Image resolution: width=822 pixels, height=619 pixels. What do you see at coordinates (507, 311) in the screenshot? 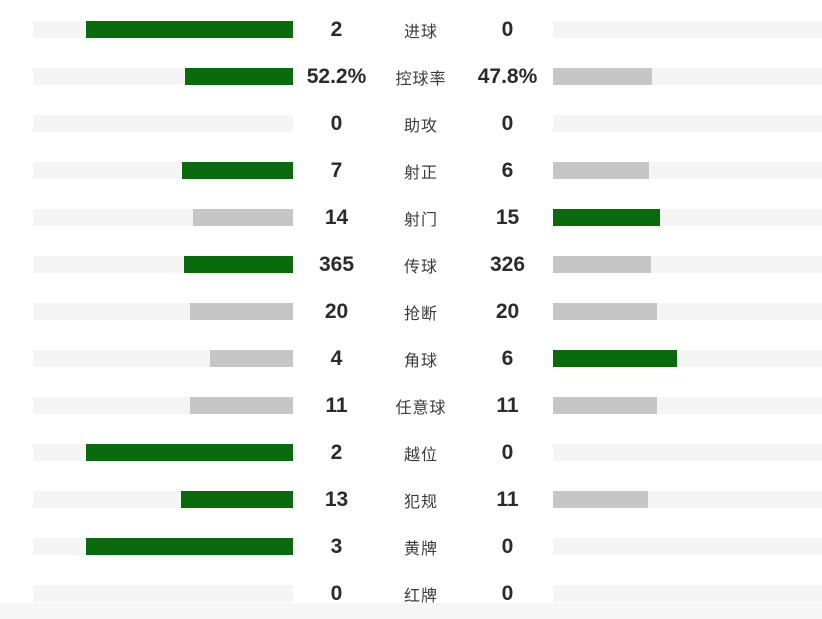
I see `away-stat-value: 20` at bounding box center [507, 311].